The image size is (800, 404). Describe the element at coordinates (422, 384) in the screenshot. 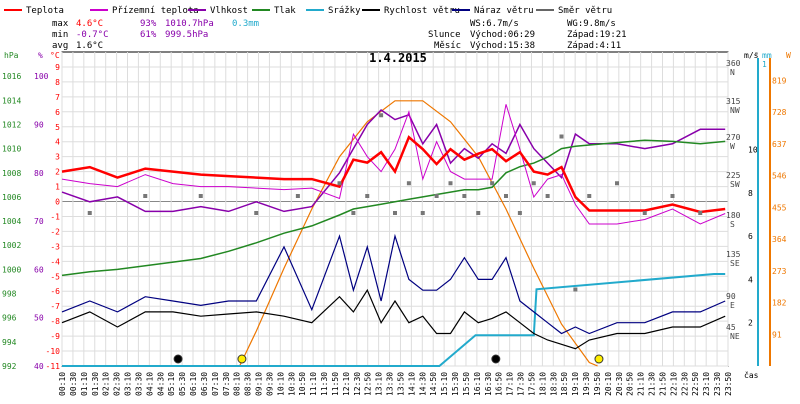

I see `x-tick-label: 14:30` at that location.